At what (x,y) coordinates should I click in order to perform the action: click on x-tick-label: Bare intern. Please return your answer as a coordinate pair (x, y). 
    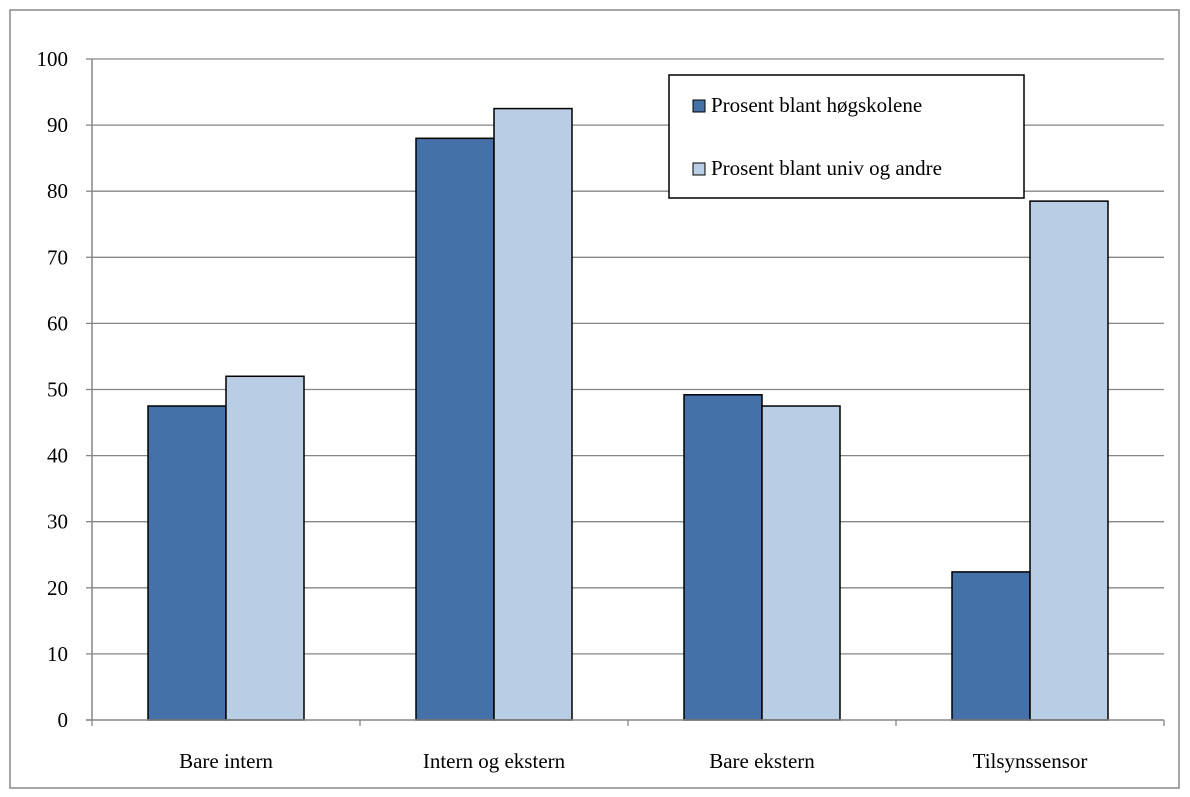
    Looking at the image, I should click on (226, 761).